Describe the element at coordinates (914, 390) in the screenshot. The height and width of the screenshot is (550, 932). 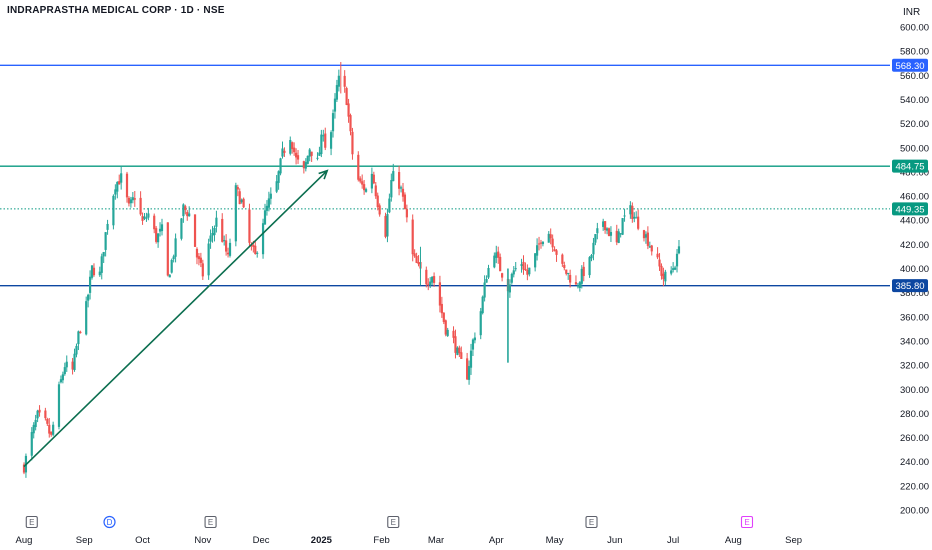
I see `y-tick-label: 300.00` at that location.